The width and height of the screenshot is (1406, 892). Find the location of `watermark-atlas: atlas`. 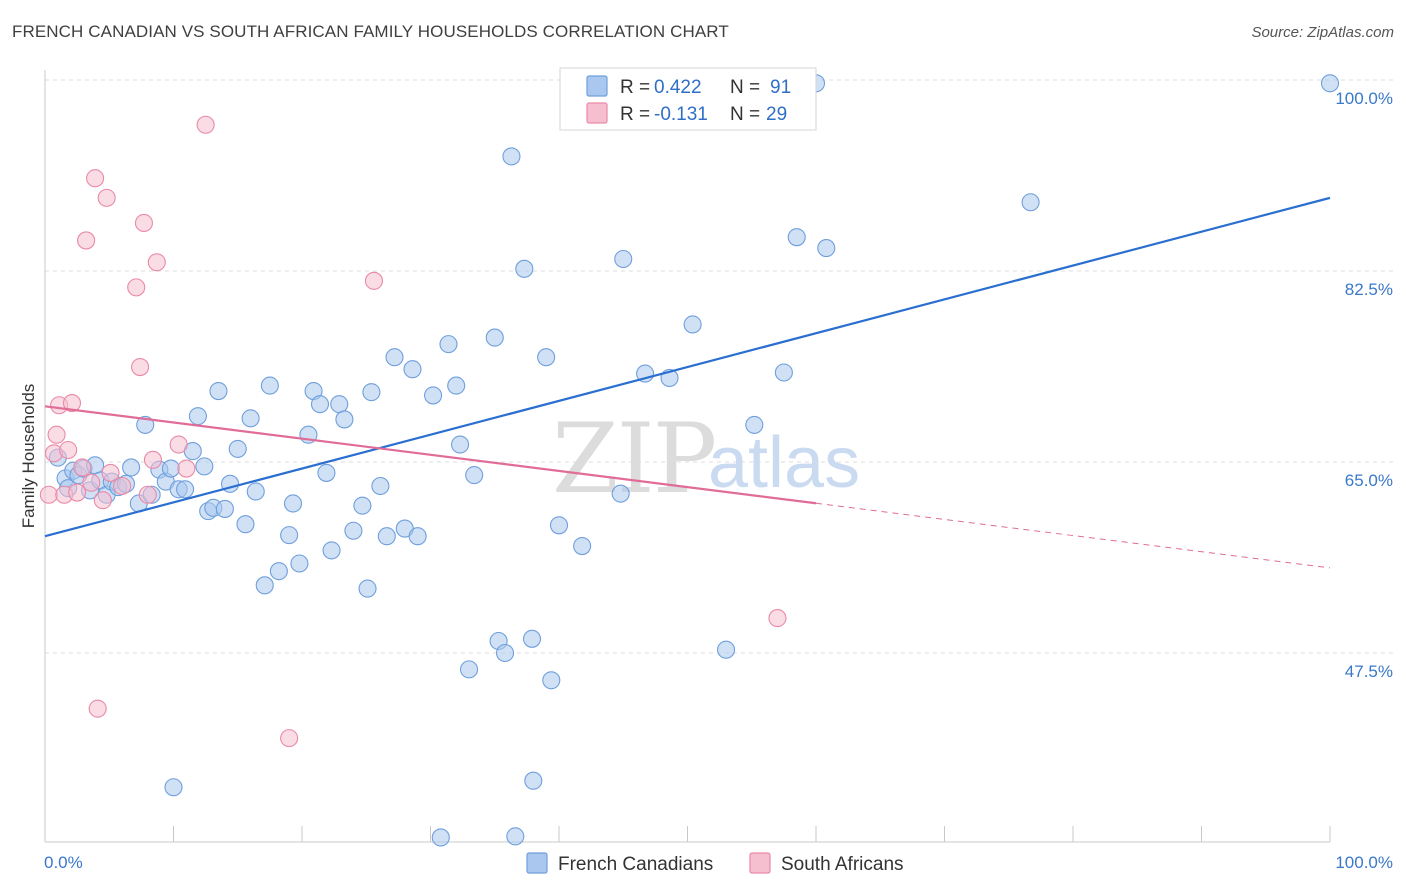

watermark-atlas: atlas is located at coordinates (784, 463).